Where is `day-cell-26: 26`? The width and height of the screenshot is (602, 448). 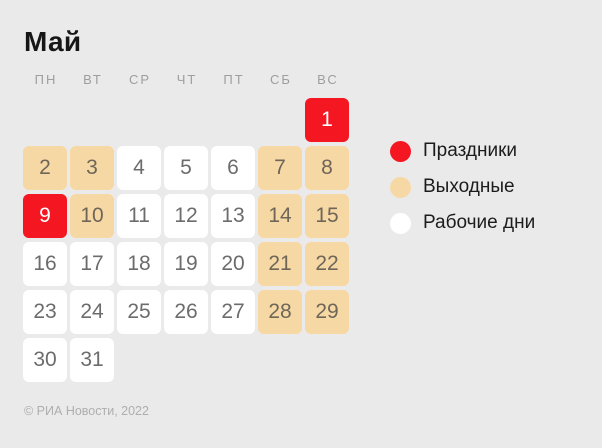 day-cell-26: 26 is located at coordinates (186, 312).